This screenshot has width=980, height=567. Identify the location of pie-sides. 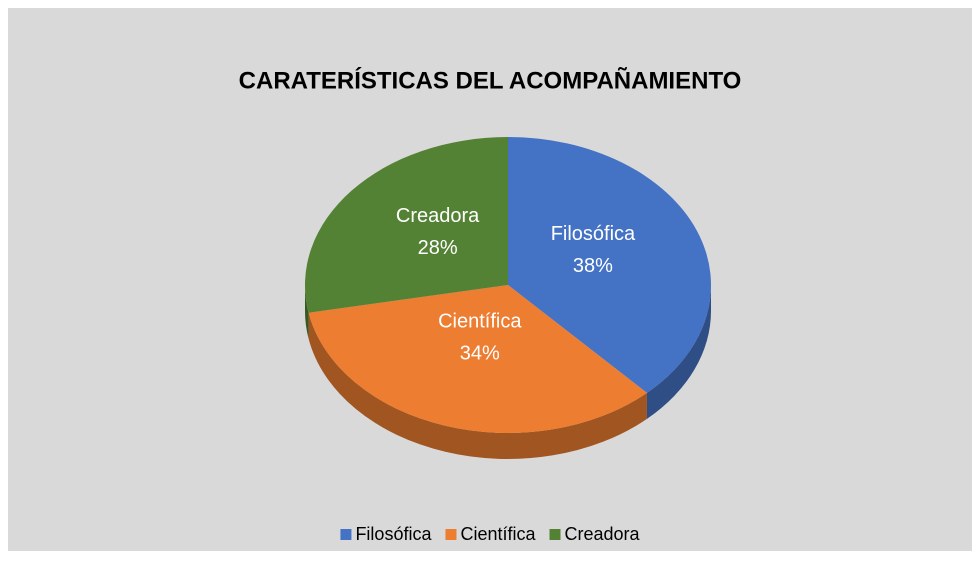
(508, 372).